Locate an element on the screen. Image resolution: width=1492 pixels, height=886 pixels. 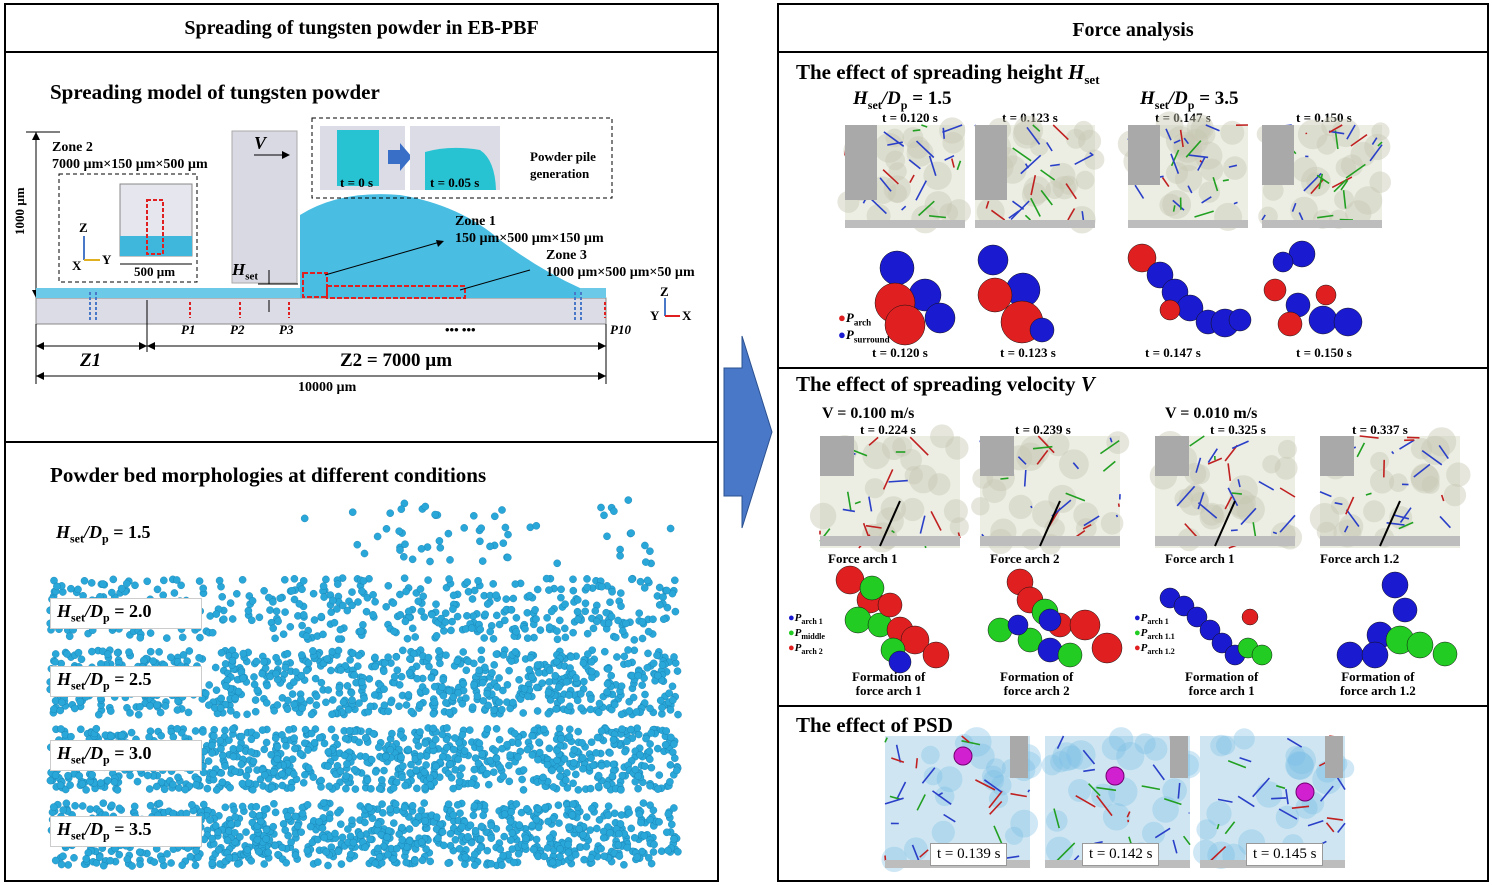
z1-label: Z1 is located at coordinates (91, 360).